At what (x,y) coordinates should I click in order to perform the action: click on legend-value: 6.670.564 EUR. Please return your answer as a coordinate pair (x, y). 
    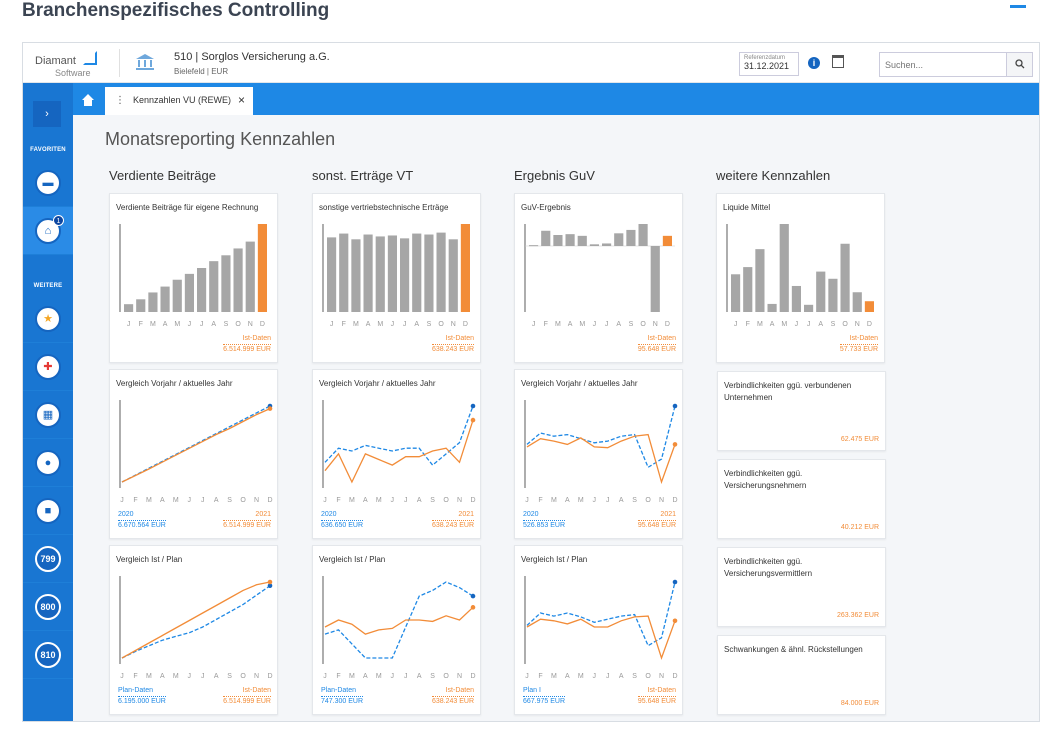
    Looking at the image, I should click on (142, 525).